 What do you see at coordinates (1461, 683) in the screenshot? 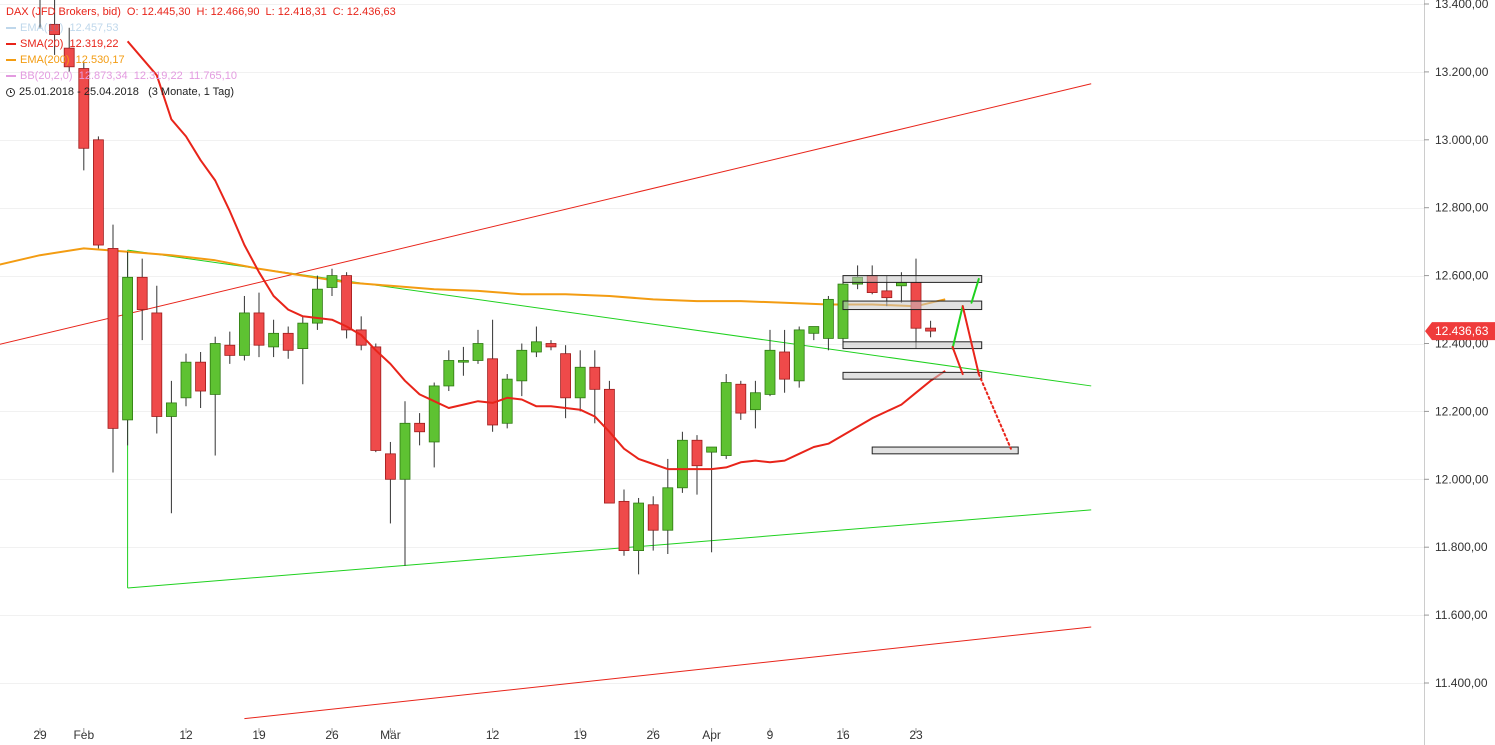
I see `y-tick-label: 11.400,00` at bounding box center [1461, 683].